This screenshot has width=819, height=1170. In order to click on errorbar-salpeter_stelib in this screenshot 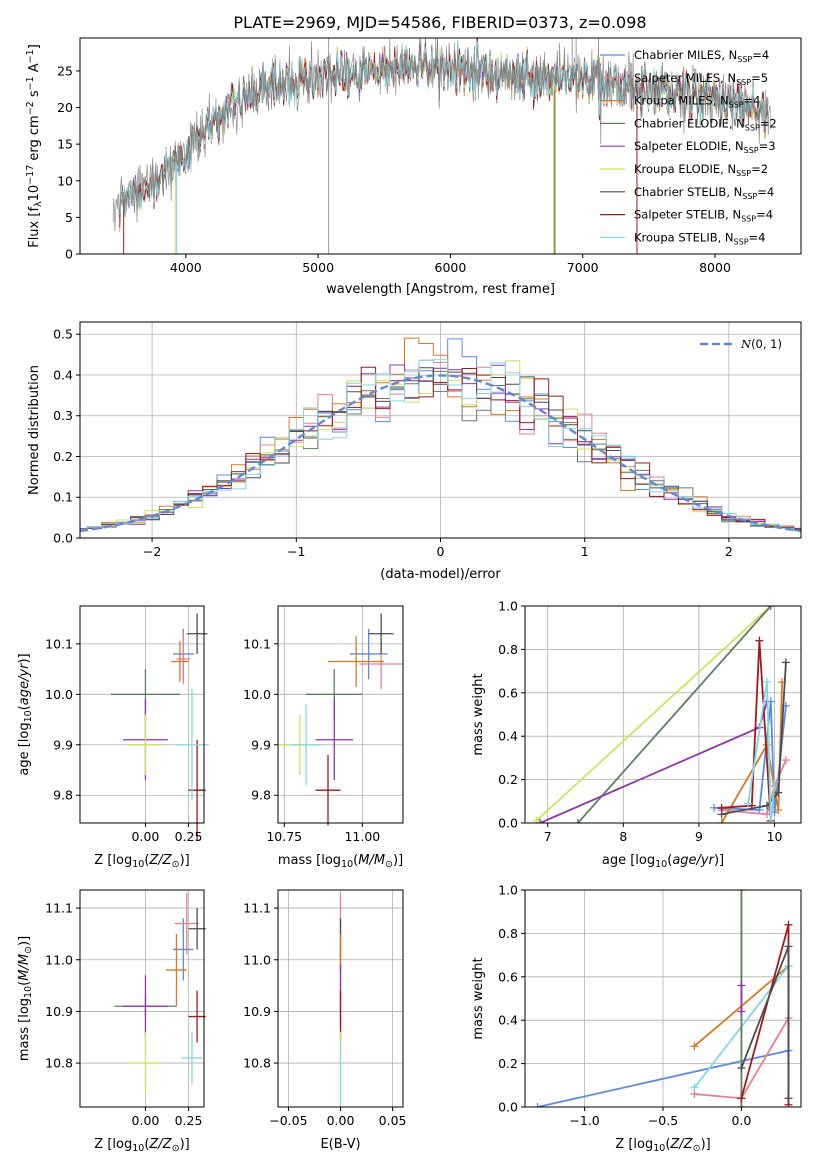, I will do `click(328, 790)`.